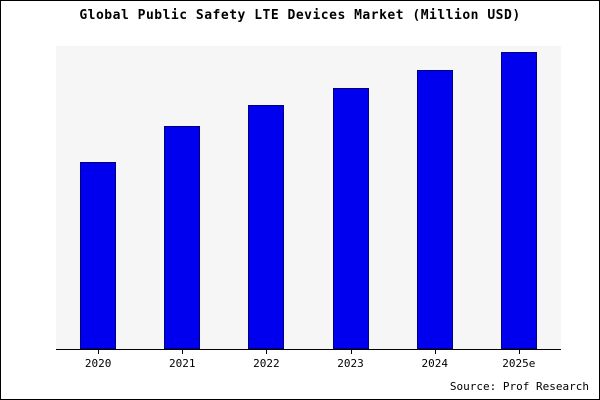  I want to click on bar-column-2025e, so click(518, 197).